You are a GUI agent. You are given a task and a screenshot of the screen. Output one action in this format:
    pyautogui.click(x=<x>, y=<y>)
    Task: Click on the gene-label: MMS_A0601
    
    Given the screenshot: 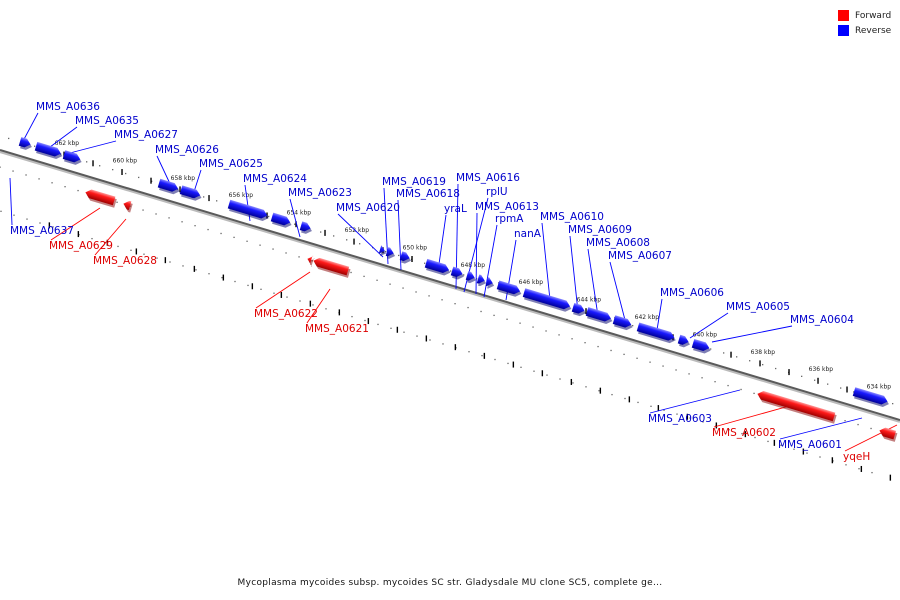 What is the action you would take?
    pyautogui.click(x=810, y=445)
    